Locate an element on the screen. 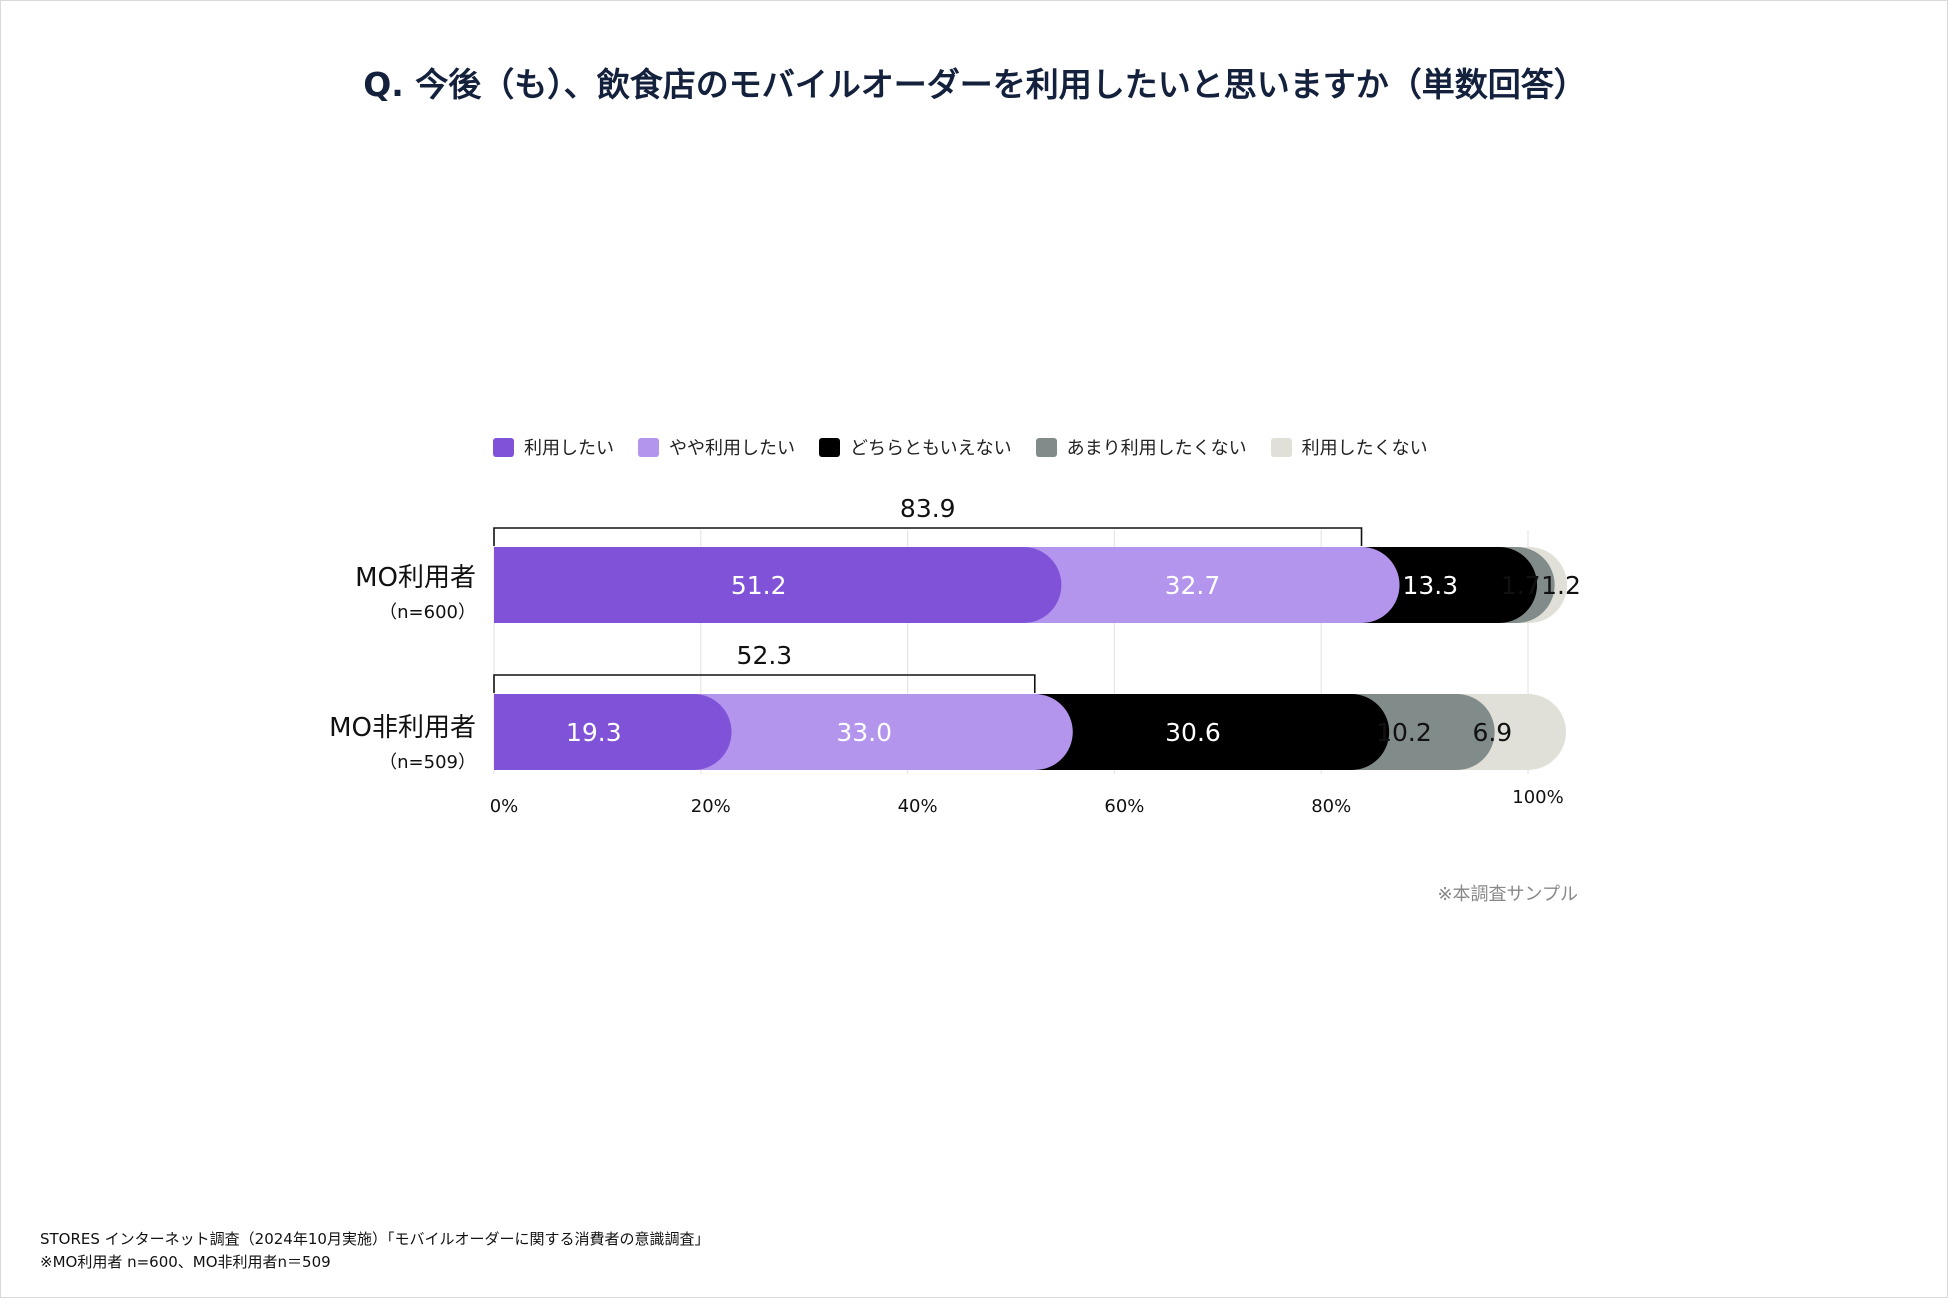 The width and height of the screenshot is (1950, 1300). bar-value-label: 19.3 is located at coordinates (594, 732).